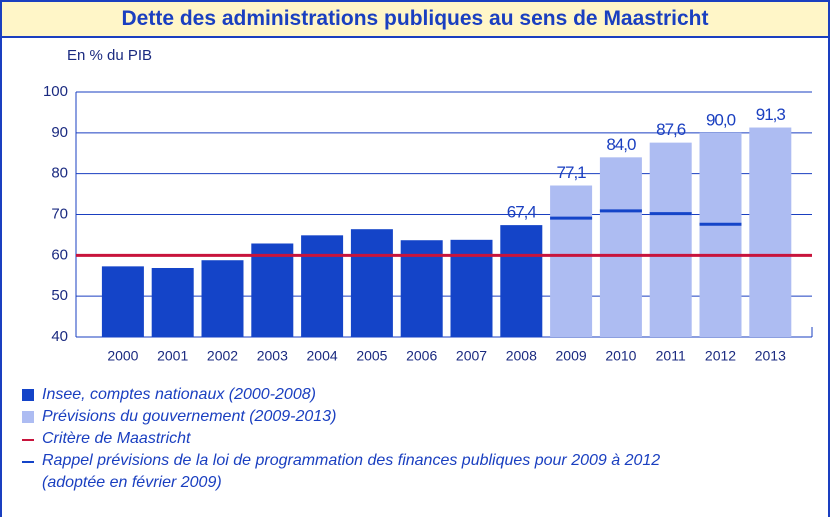 This screenshot has width=830, height=517. Describe the element at coordinates (116, 438) in the screenshot. I see `legend-label: Critère de Maastricht` at that location.